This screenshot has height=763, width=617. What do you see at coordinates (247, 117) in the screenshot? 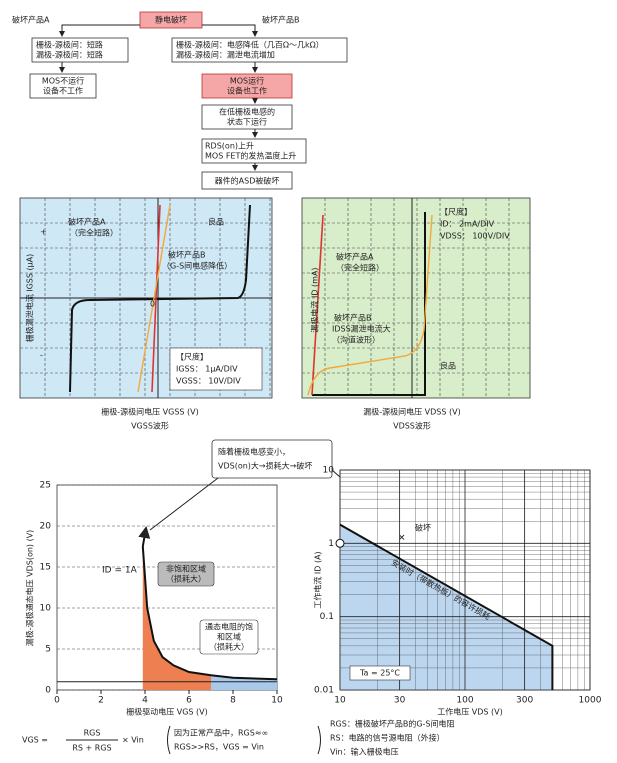
I see `step2-box` at bounding box center [247, 117].